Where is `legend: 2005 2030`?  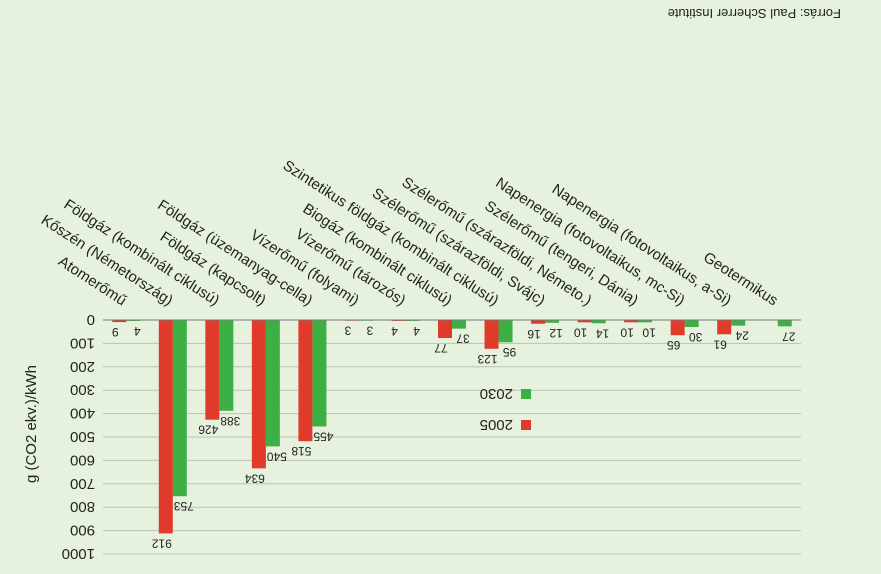
legend: 2005 2030 is located at coordinates (505, 409).